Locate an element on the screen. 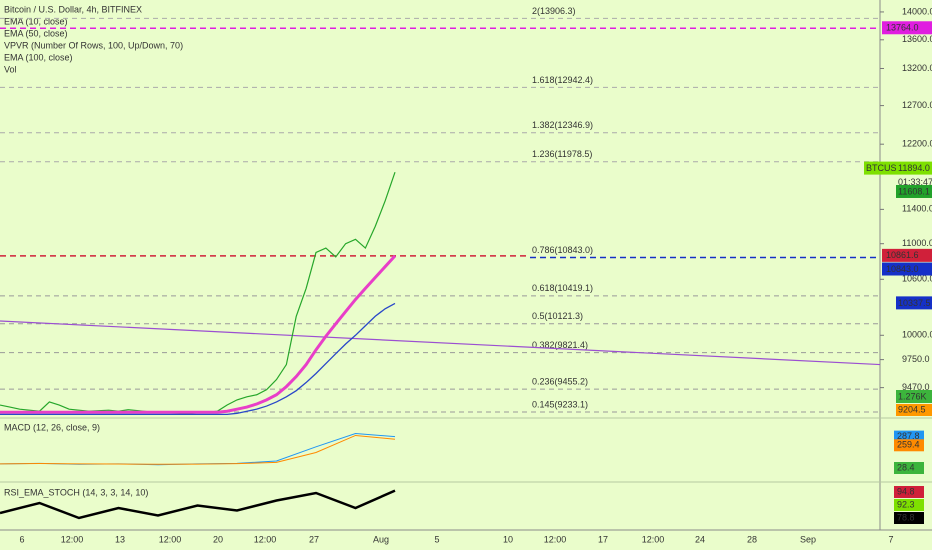  x-tick-label: Aug is located at coordinates (381, 539).